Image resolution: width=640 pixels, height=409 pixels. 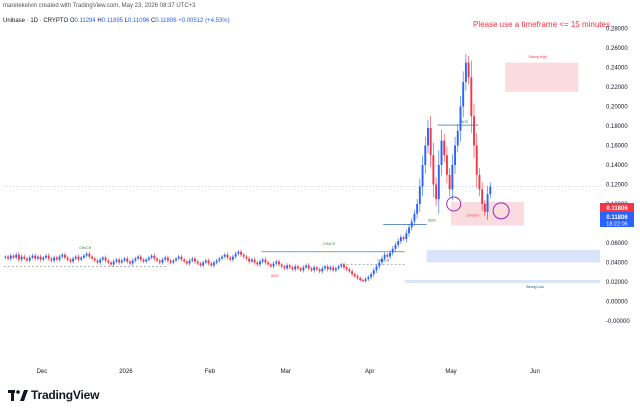 What do you see at coordinates (617, 264) in the screenshot?
I see `y-tick-label: 0.04000` at bounding box center [617, 264].